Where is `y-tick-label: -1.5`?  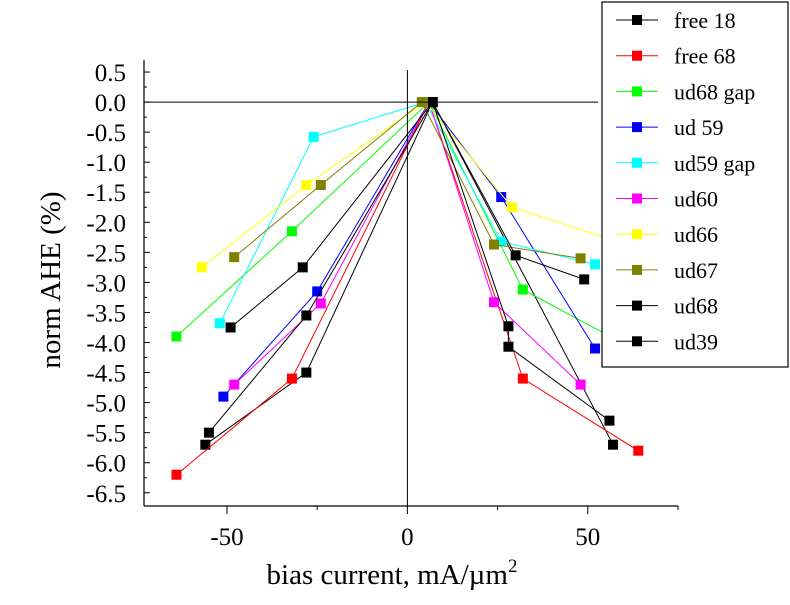
y-tick-label: -1.5 is located at coordinates (106, 193).